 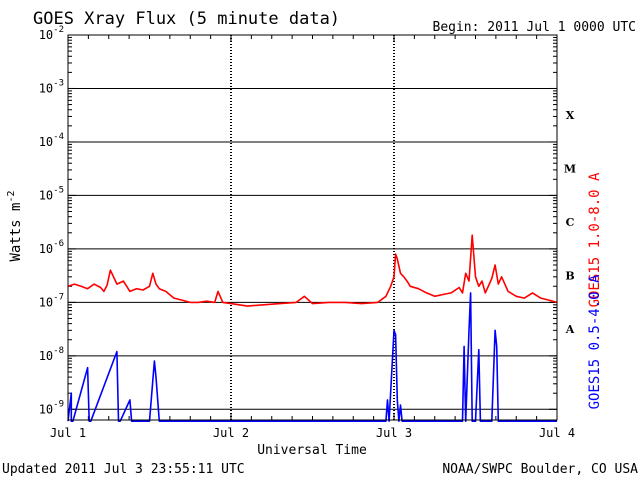 I want to click on y-axis-title: Watts m-2, so click(x=15, y=225).